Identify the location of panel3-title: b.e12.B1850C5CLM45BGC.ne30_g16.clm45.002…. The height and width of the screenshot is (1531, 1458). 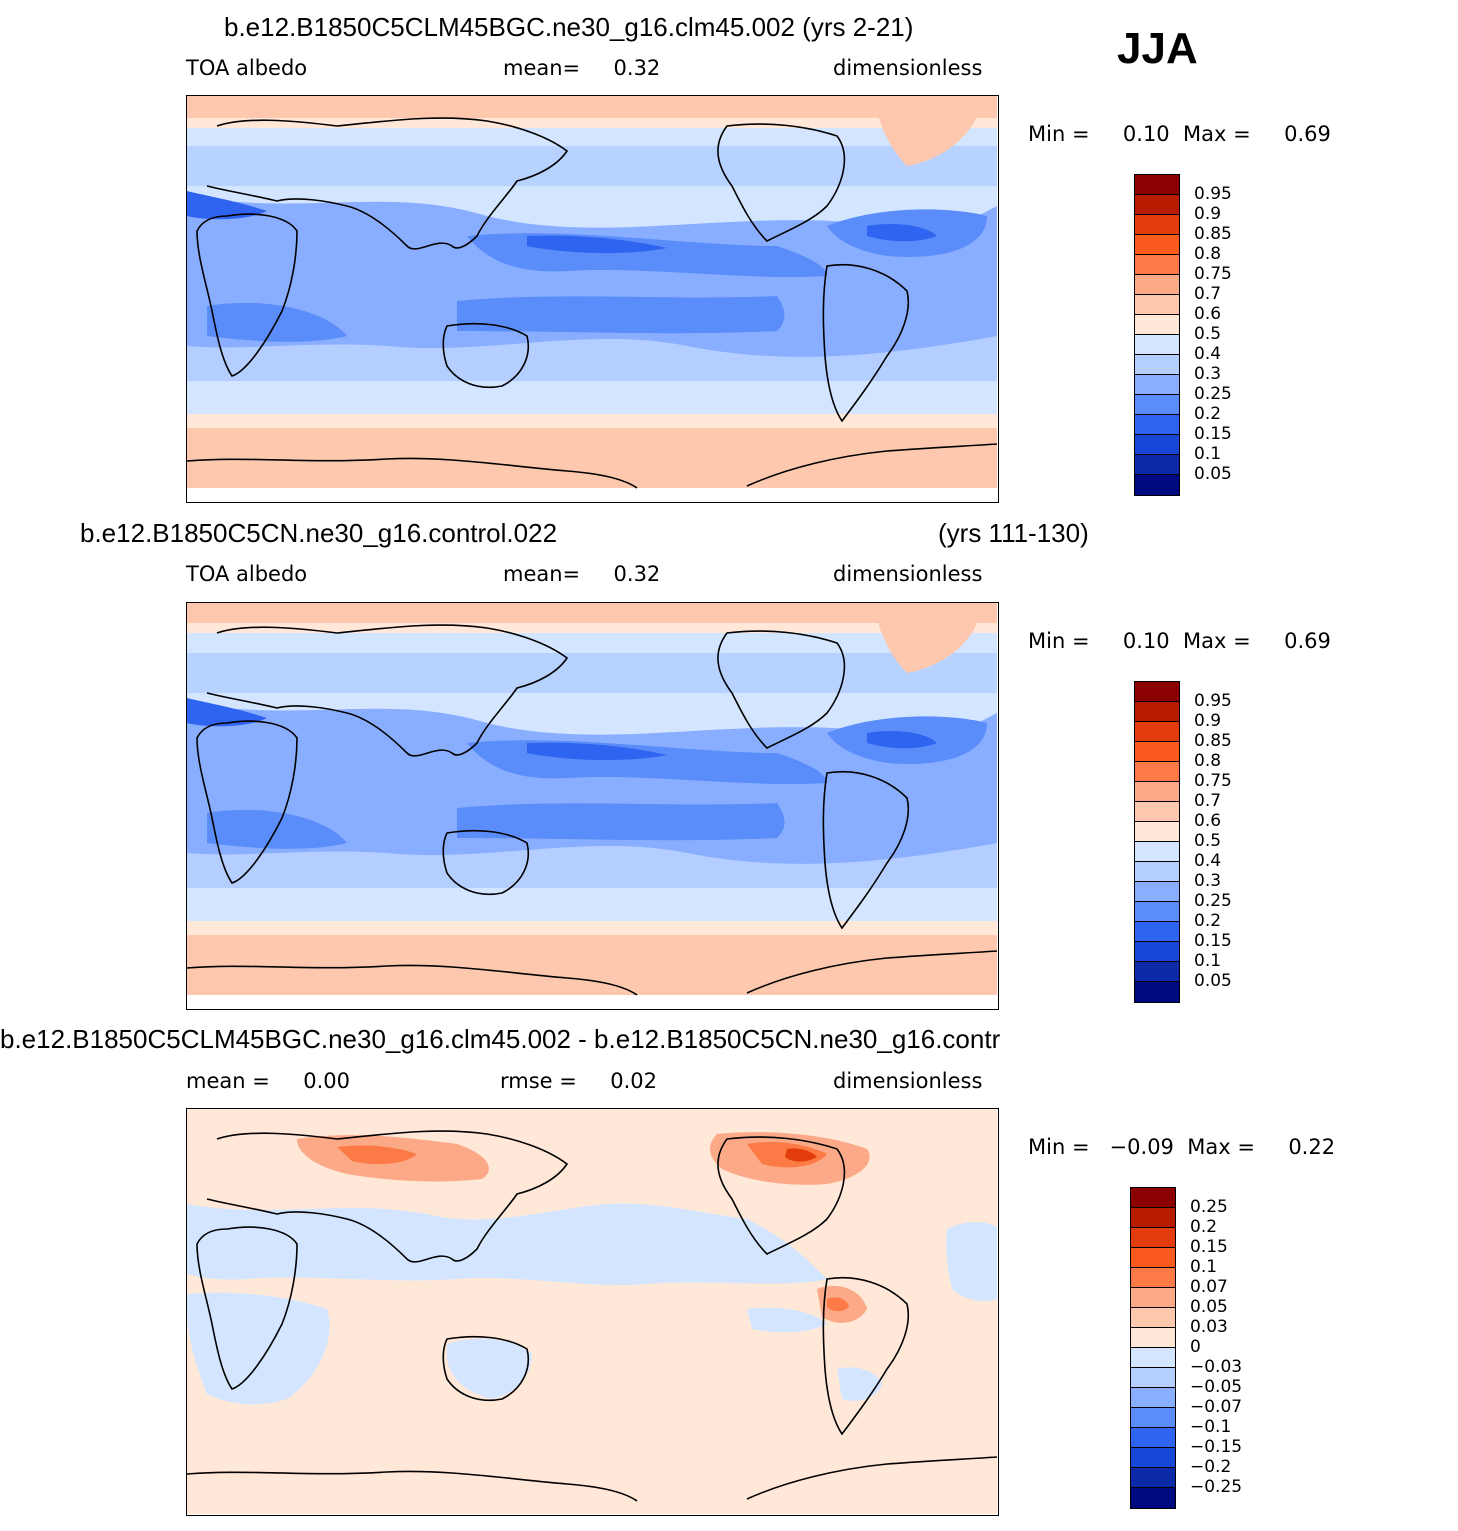
(500, 1039).